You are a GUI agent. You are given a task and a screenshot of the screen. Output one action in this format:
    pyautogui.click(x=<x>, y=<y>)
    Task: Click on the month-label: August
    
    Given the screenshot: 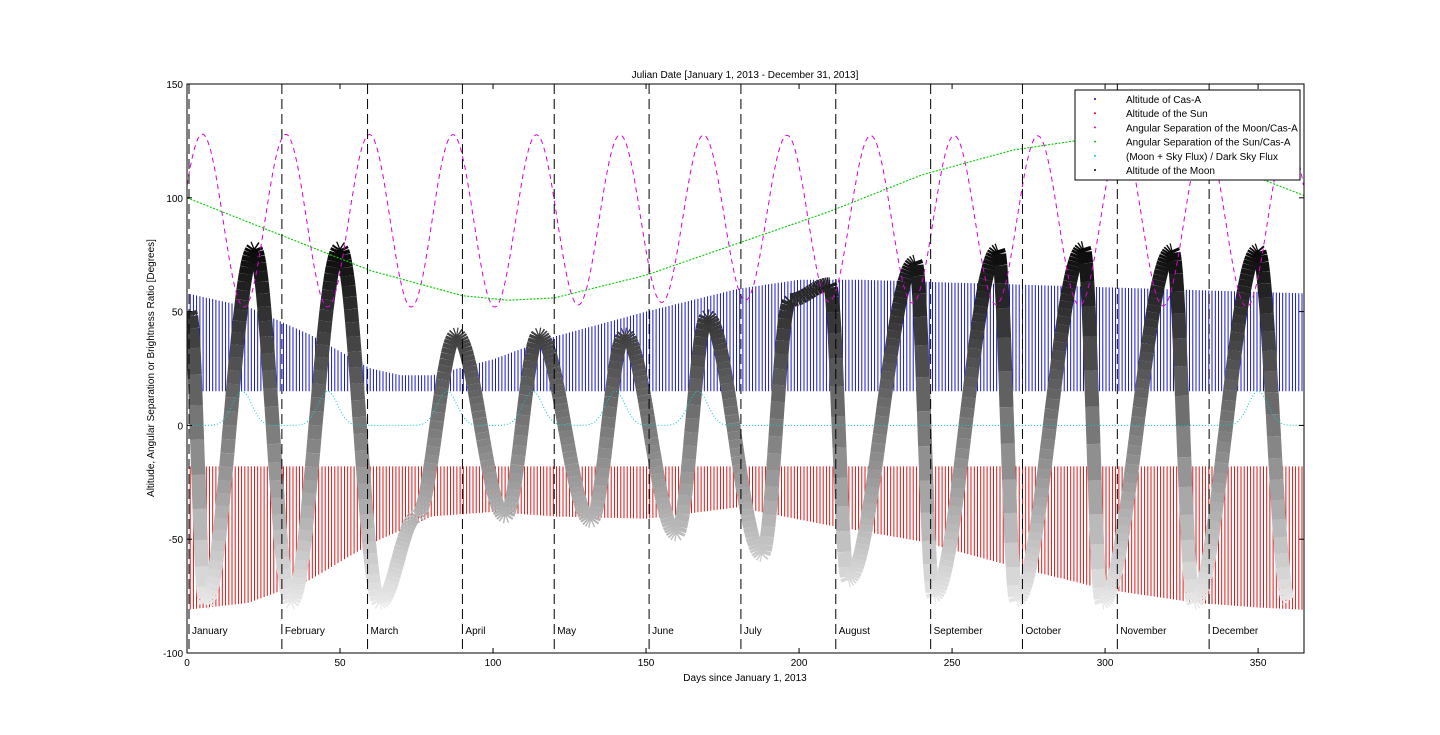 What is the action you would take?
    pyautogui.click(x=854, y=631)
    